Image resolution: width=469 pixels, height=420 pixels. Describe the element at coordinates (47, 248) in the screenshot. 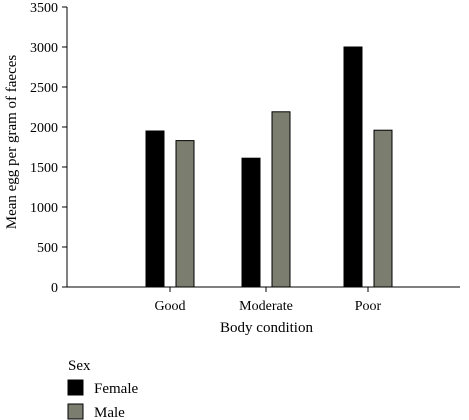

I see `y-tick-label: 500` at that location.